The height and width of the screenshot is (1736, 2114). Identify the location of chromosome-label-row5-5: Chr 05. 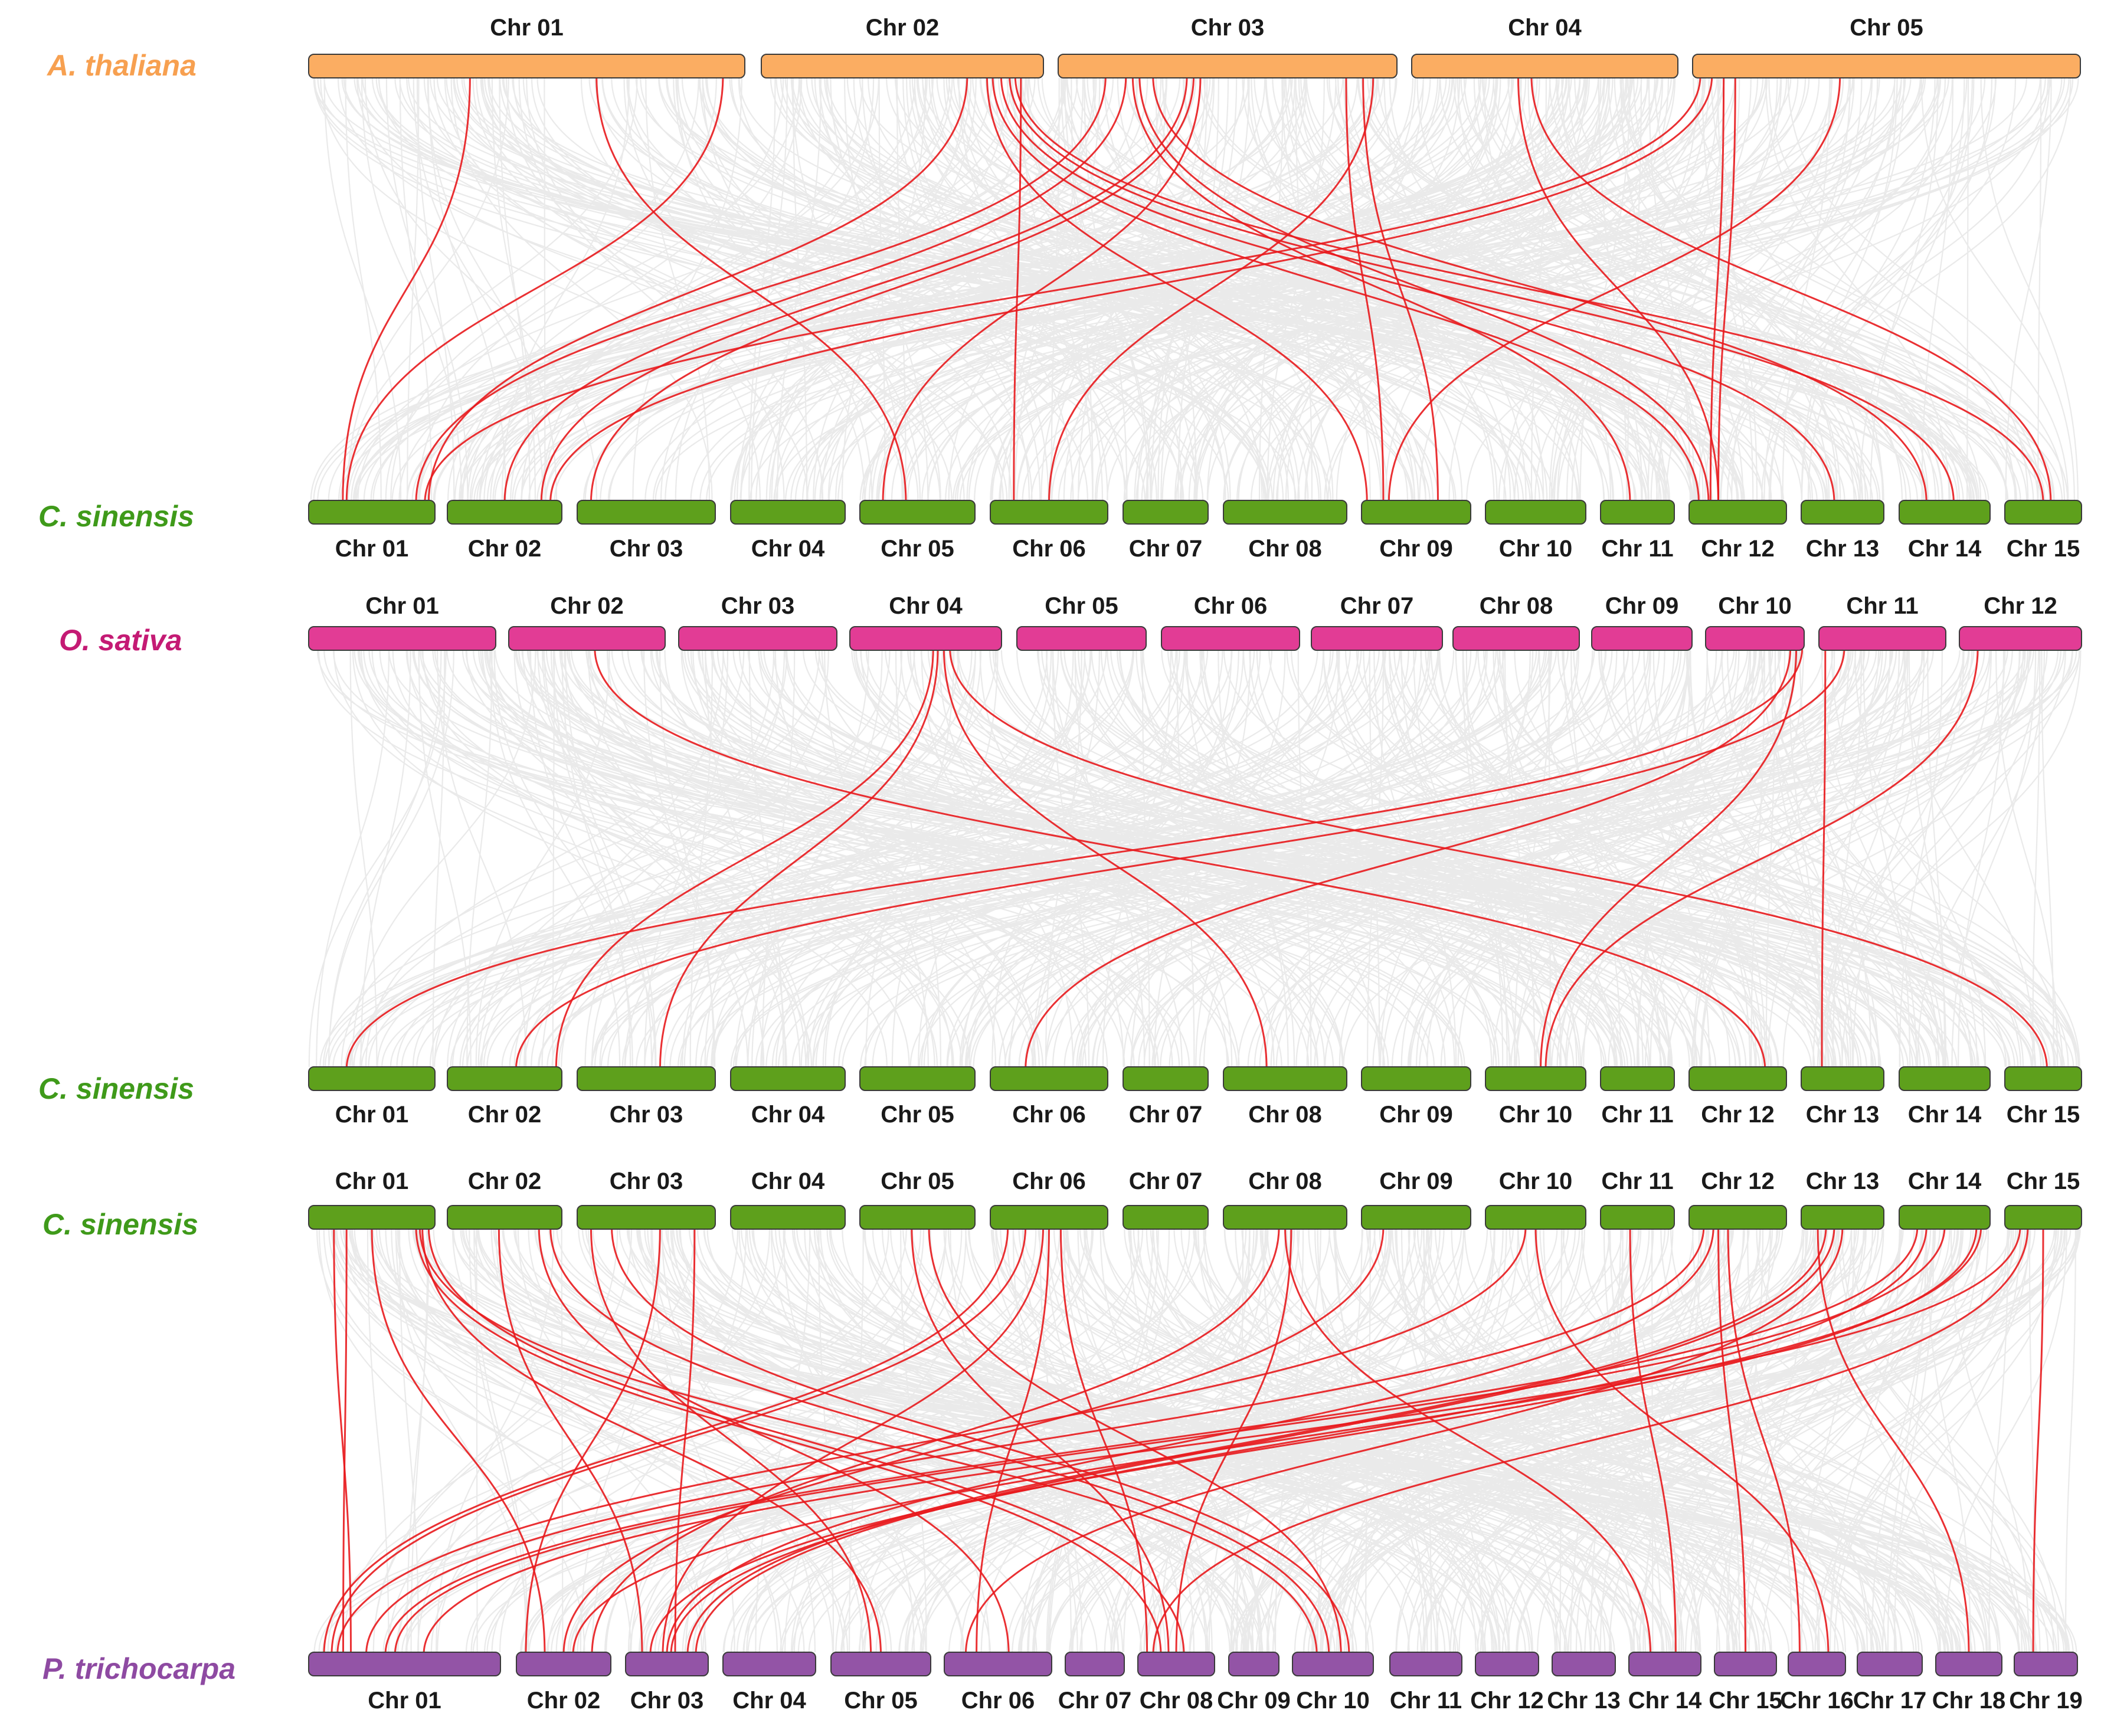
(918, 1181).